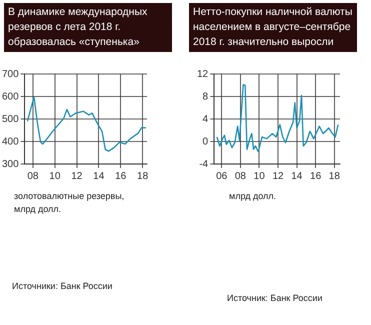 This screenshot has width=371, height=325. What do you see at coordinates (205, 142) in the screenshot?
I see `y-tick-label: 0` at bounding box center [205, 142].